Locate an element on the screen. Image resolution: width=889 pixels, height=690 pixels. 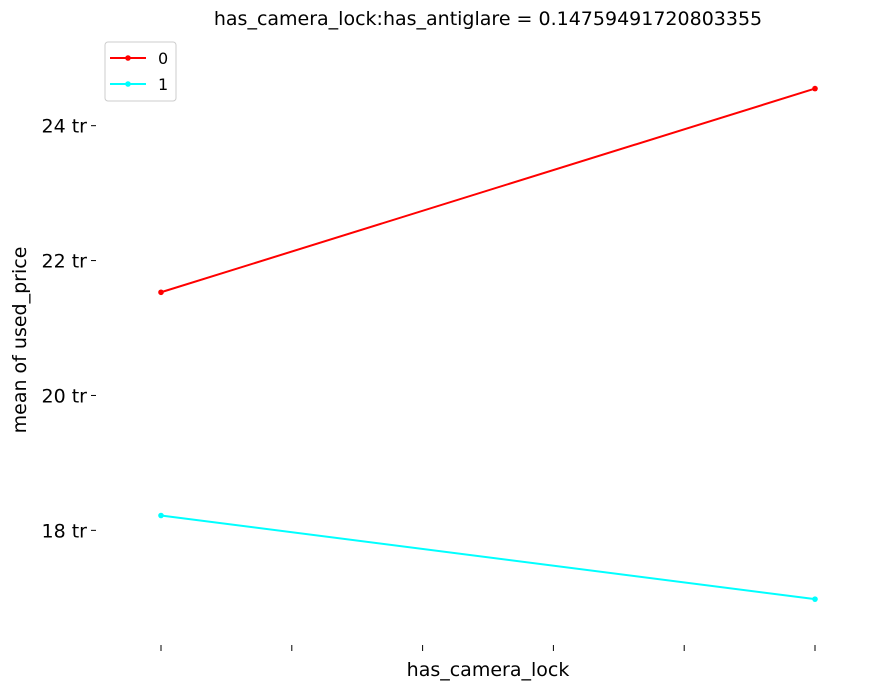
x-axis is located at coordinates (488, 648).